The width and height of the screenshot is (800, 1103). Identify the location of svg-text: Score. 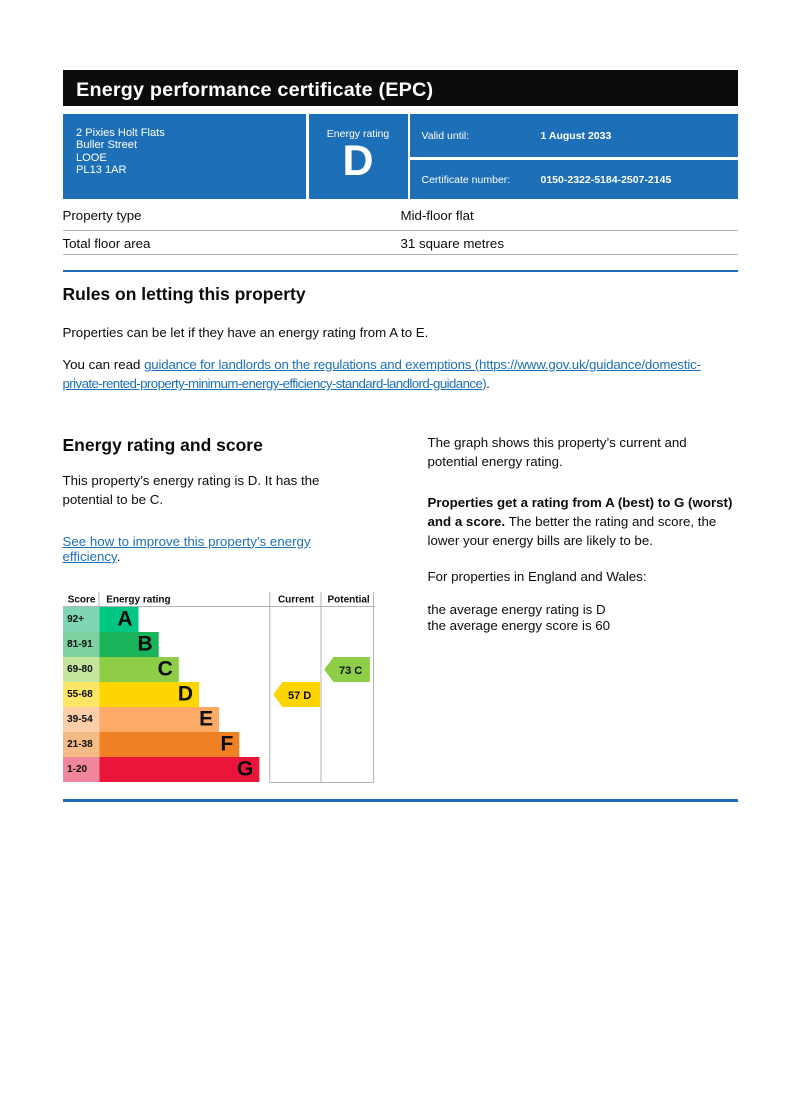
(81, 599).